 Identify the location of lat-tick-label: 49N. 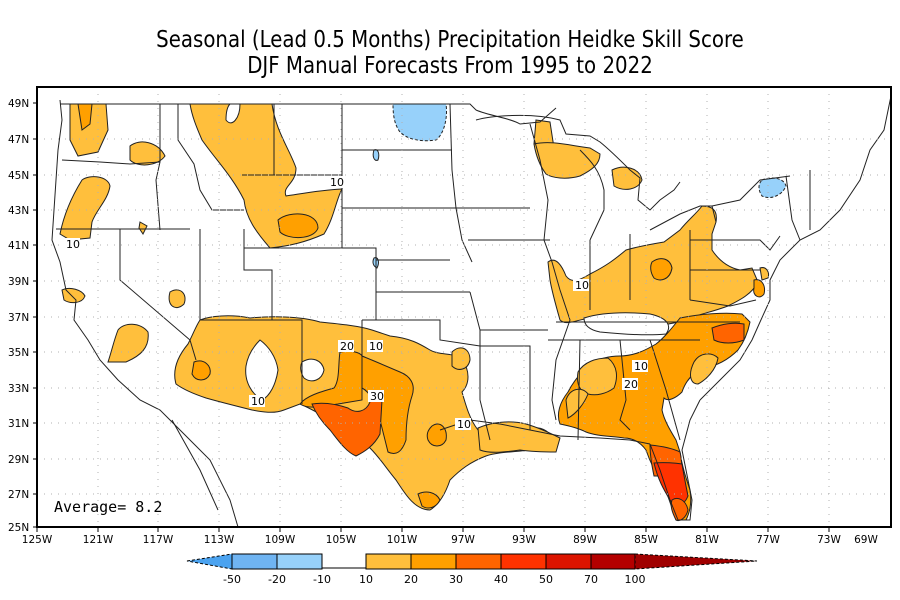
(18, 104).